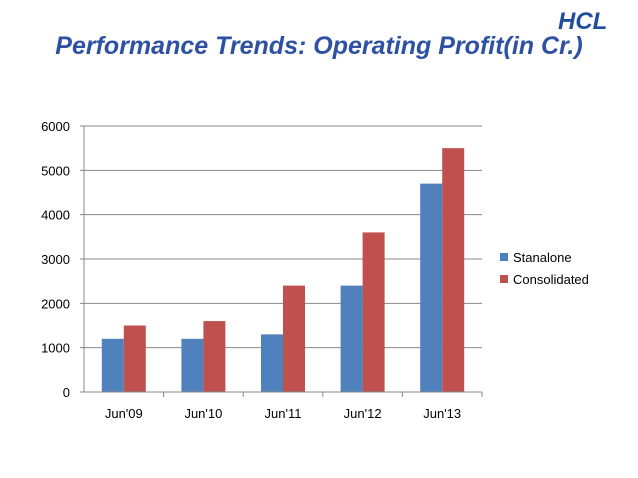 The image size is (638, 478). What do you see at coordinates (363, 413) in the screenshot?
I see `x-tick-label: Jun'12` at bounding box center [363, 413].